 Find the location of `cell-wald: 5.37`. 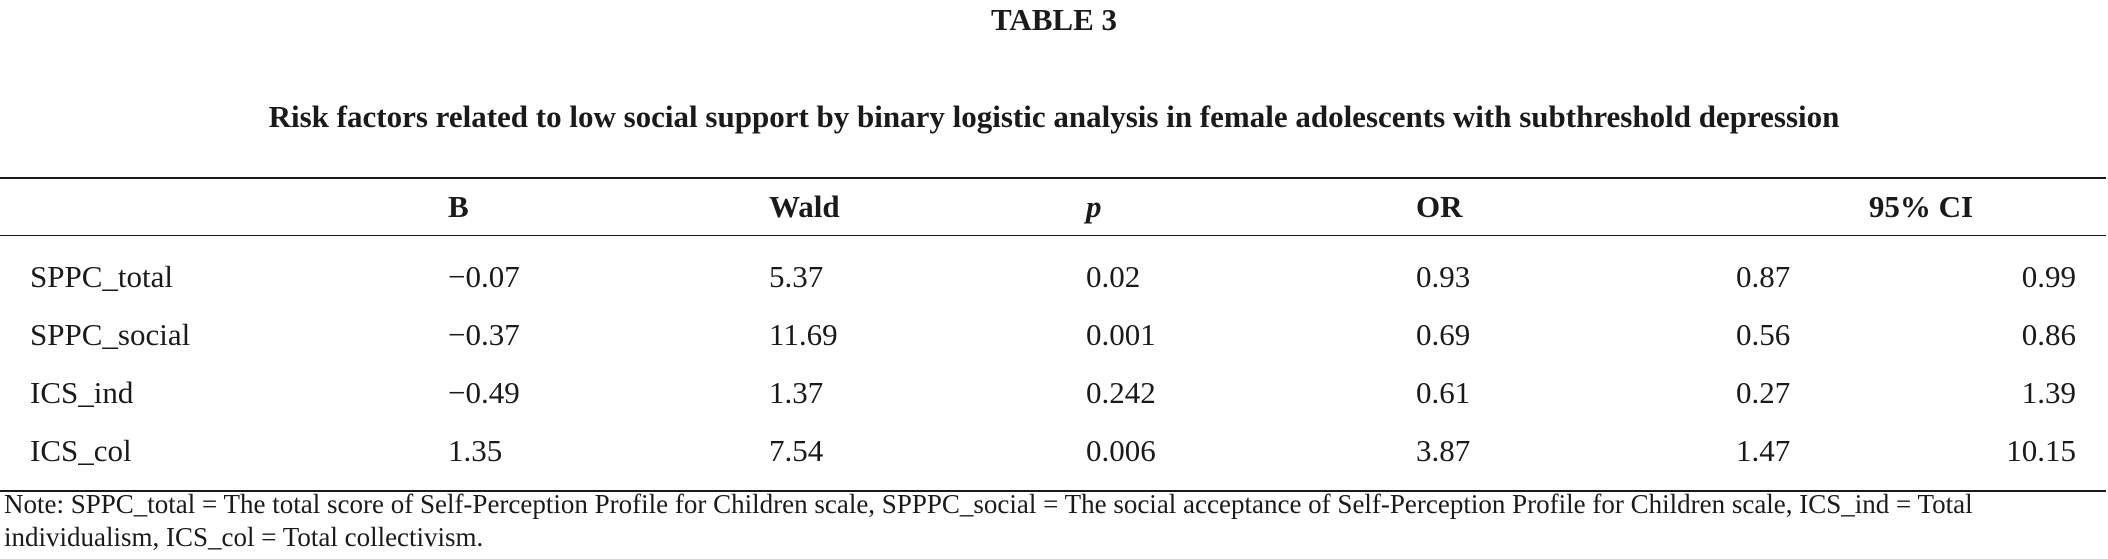

cell-wald: 5.37 is located at coordinates (796, 276).